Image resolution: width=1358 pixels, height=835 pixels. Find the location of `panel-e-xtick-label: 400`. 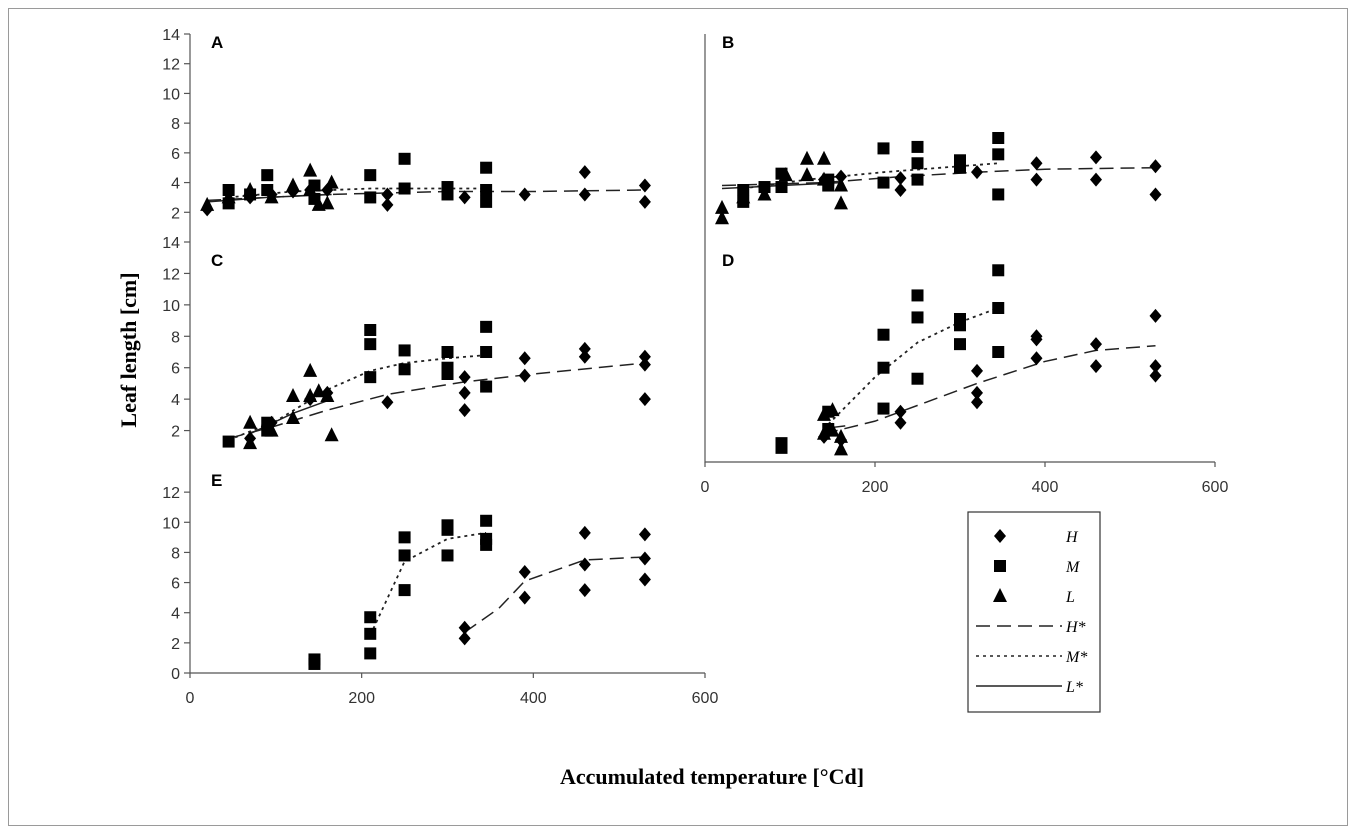

panel-e-xtick-label: 400 is located at coordinates (533, 698).